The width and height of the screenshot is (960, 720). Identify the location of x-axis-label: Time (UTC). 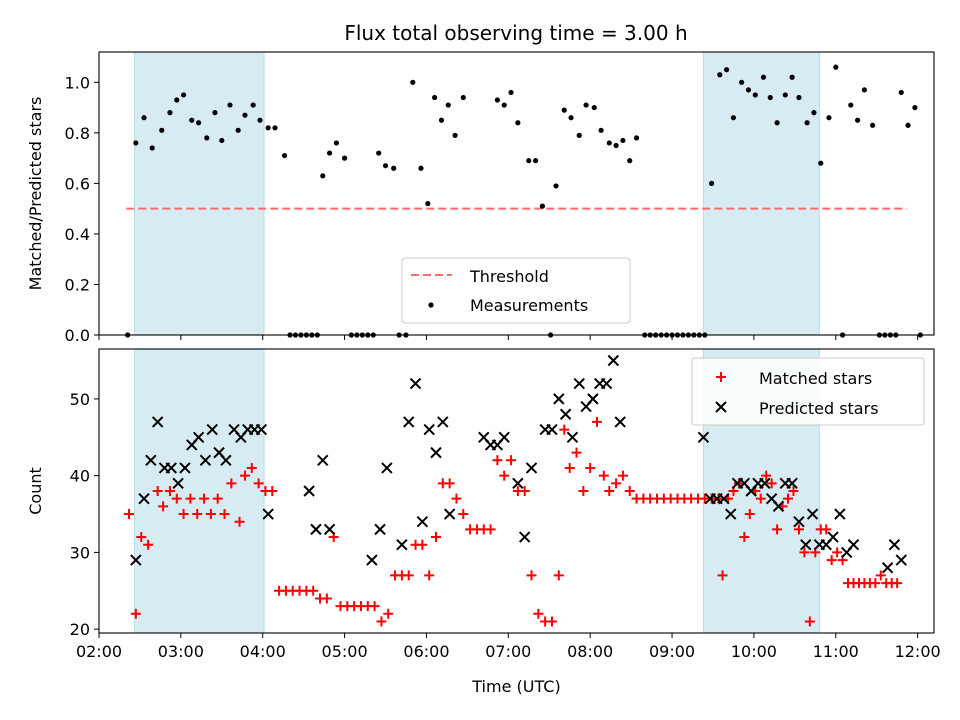
(515, 686).